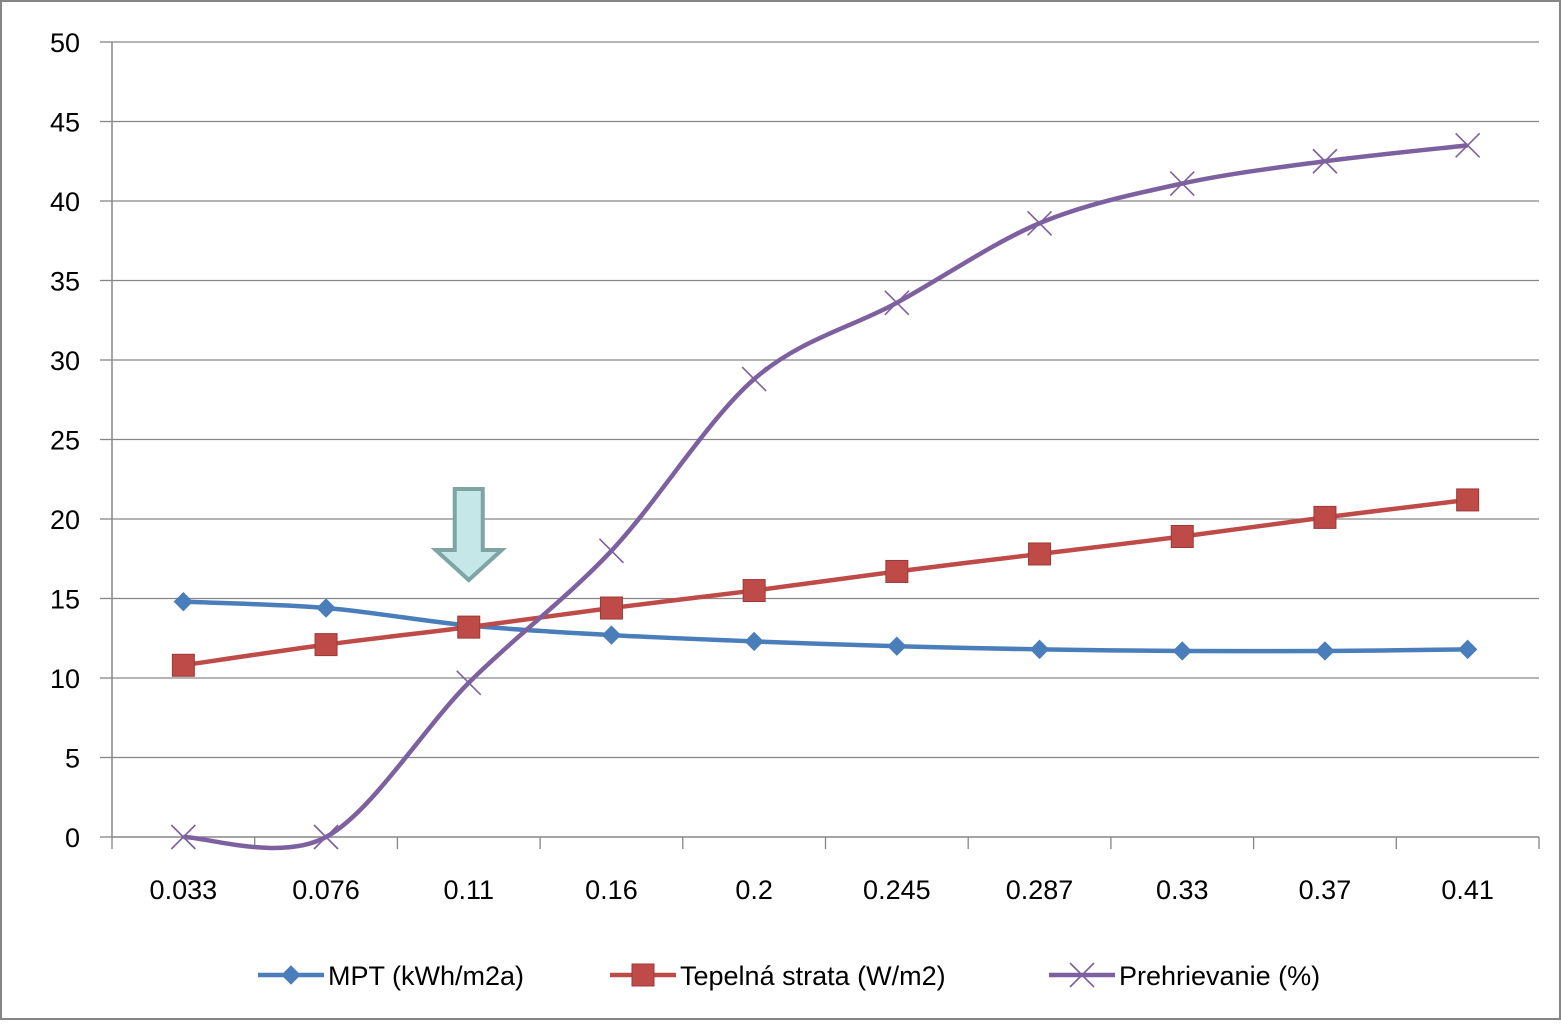  Describe the element at coordinates (184, 890) in the screenshot. I see `x-tick-label: 0.033` at that location.